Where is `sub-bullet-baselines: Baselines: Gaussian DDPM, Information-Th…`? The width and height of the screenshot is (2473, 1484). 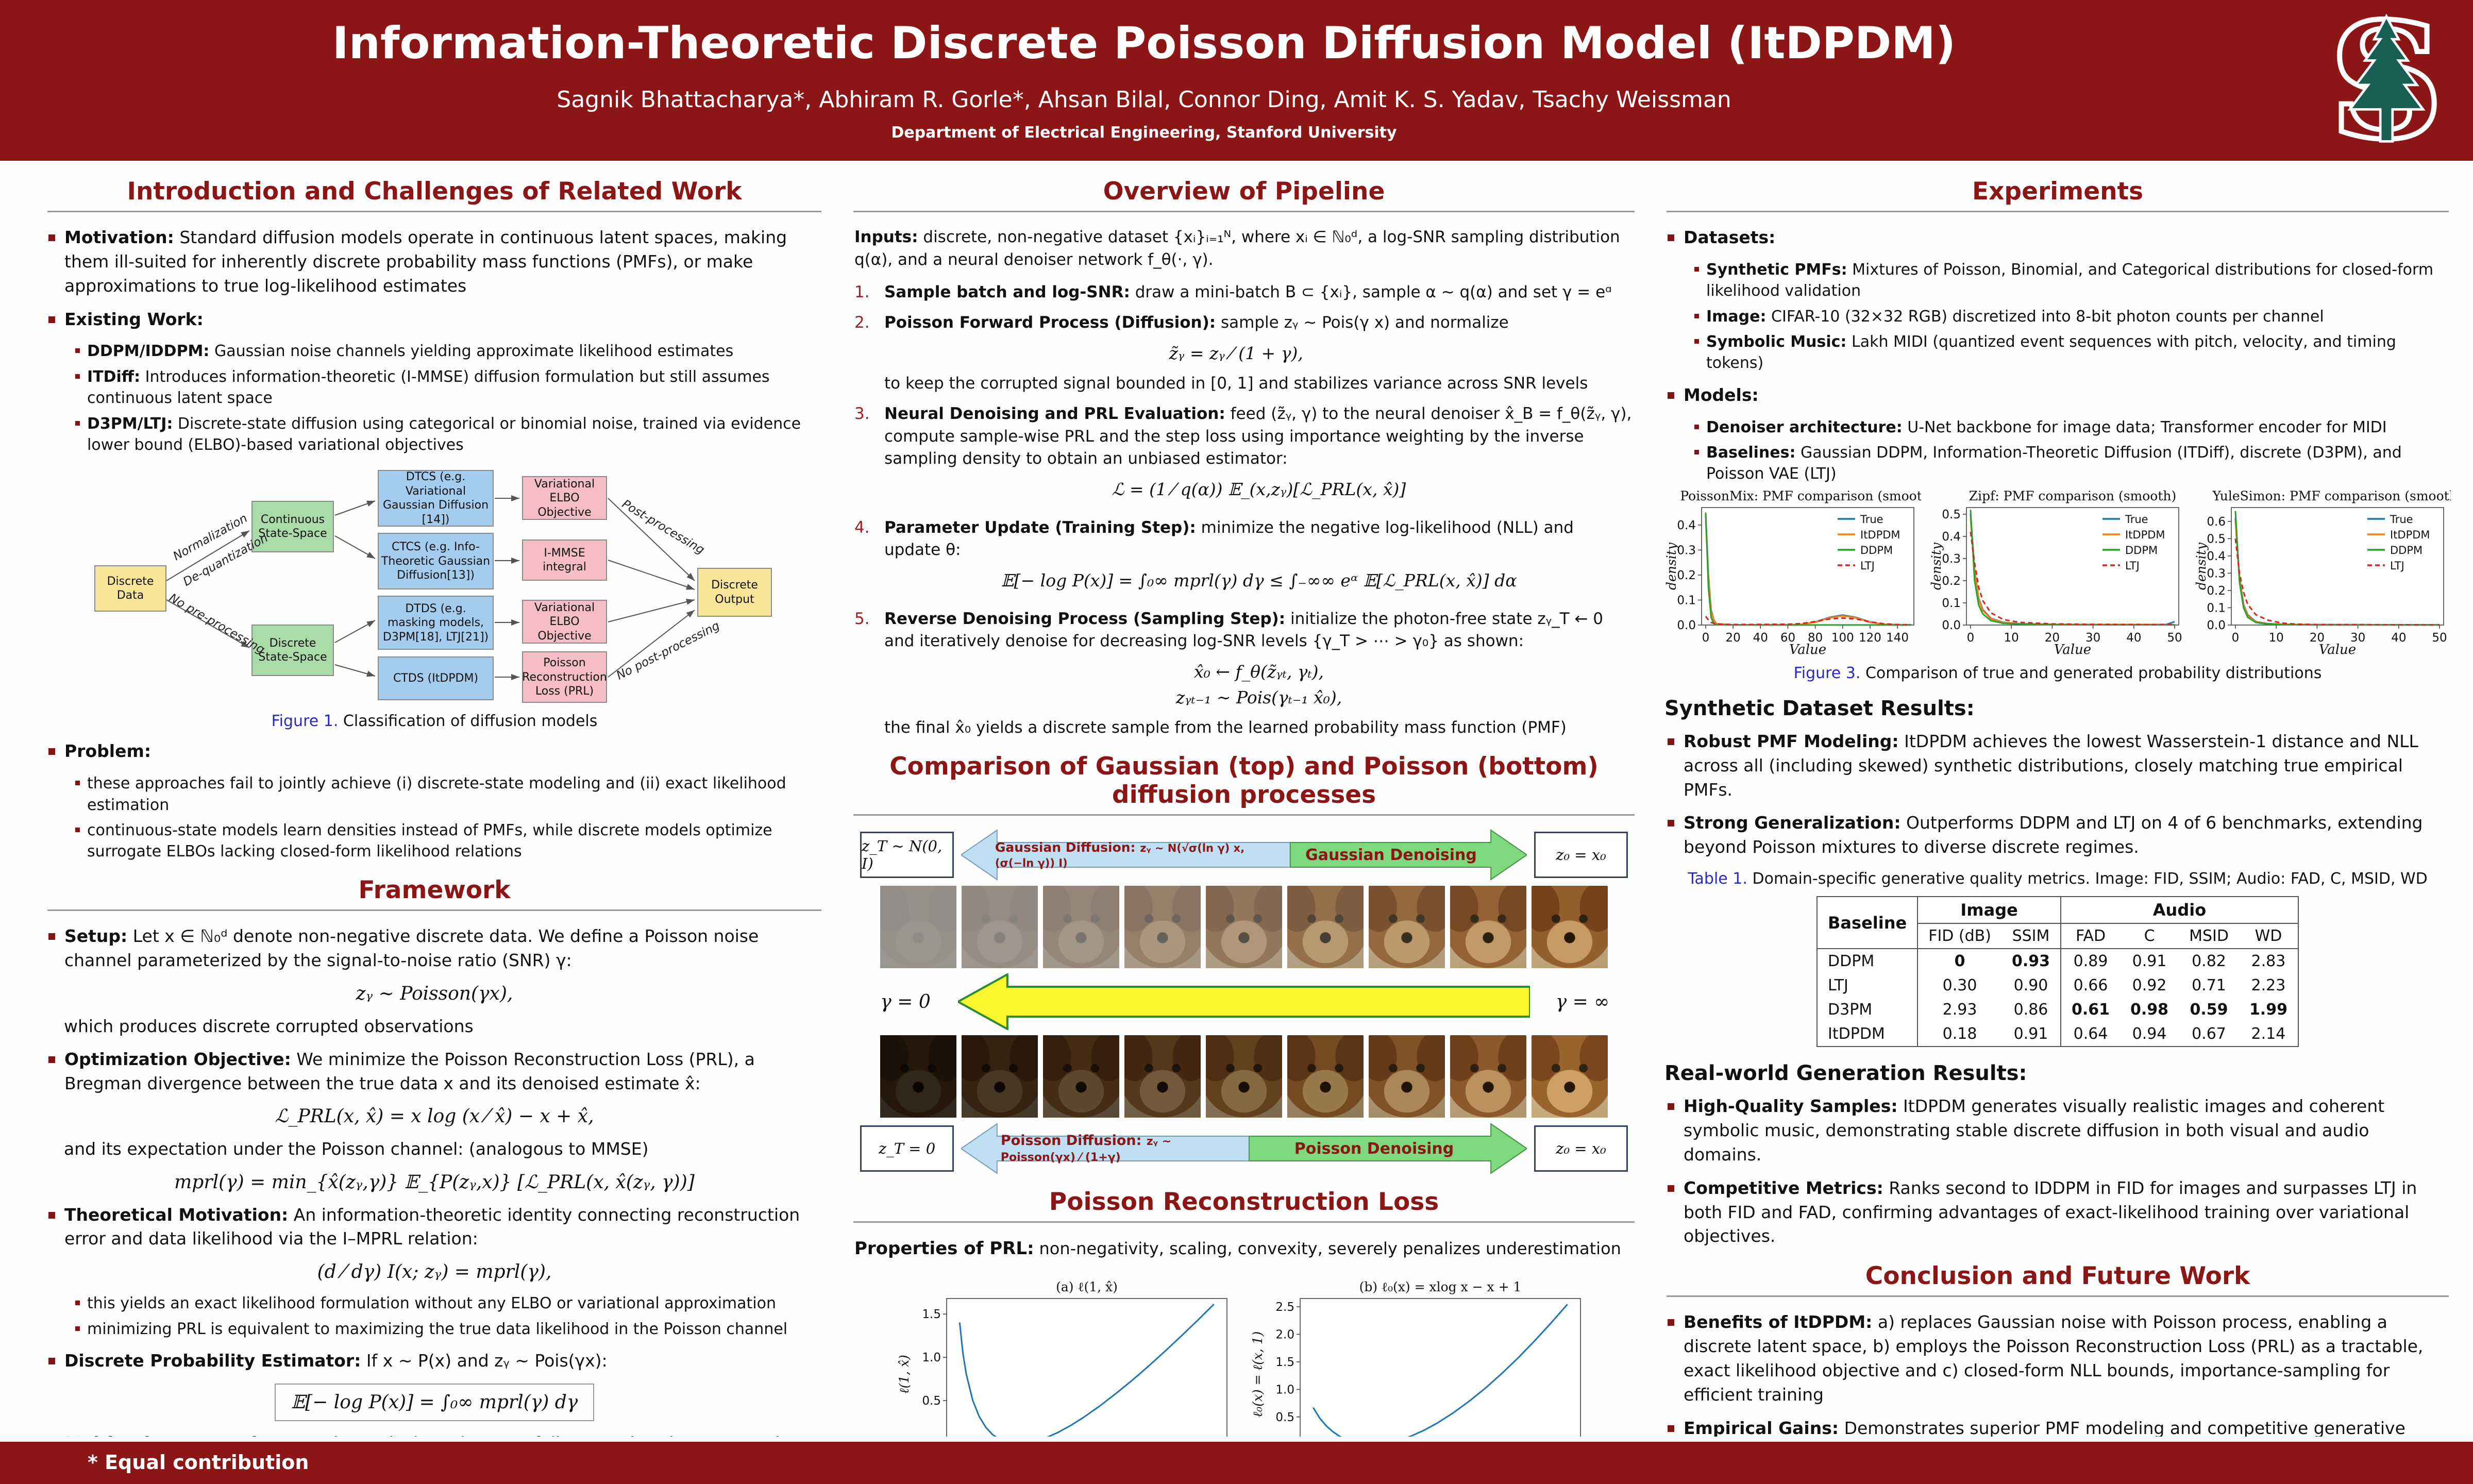
sub-bullet-baselines: Baselines: Gaussian DDPM, Information-Th… is located at coordinates (2071, 463).